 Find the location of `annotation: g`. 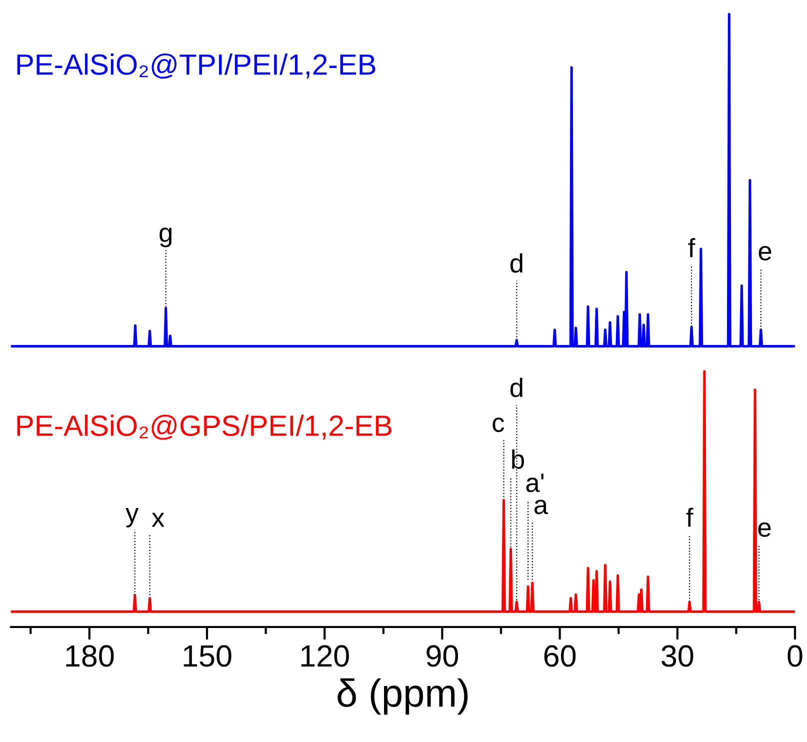

annotation: g is located at coordinates (166, 238).